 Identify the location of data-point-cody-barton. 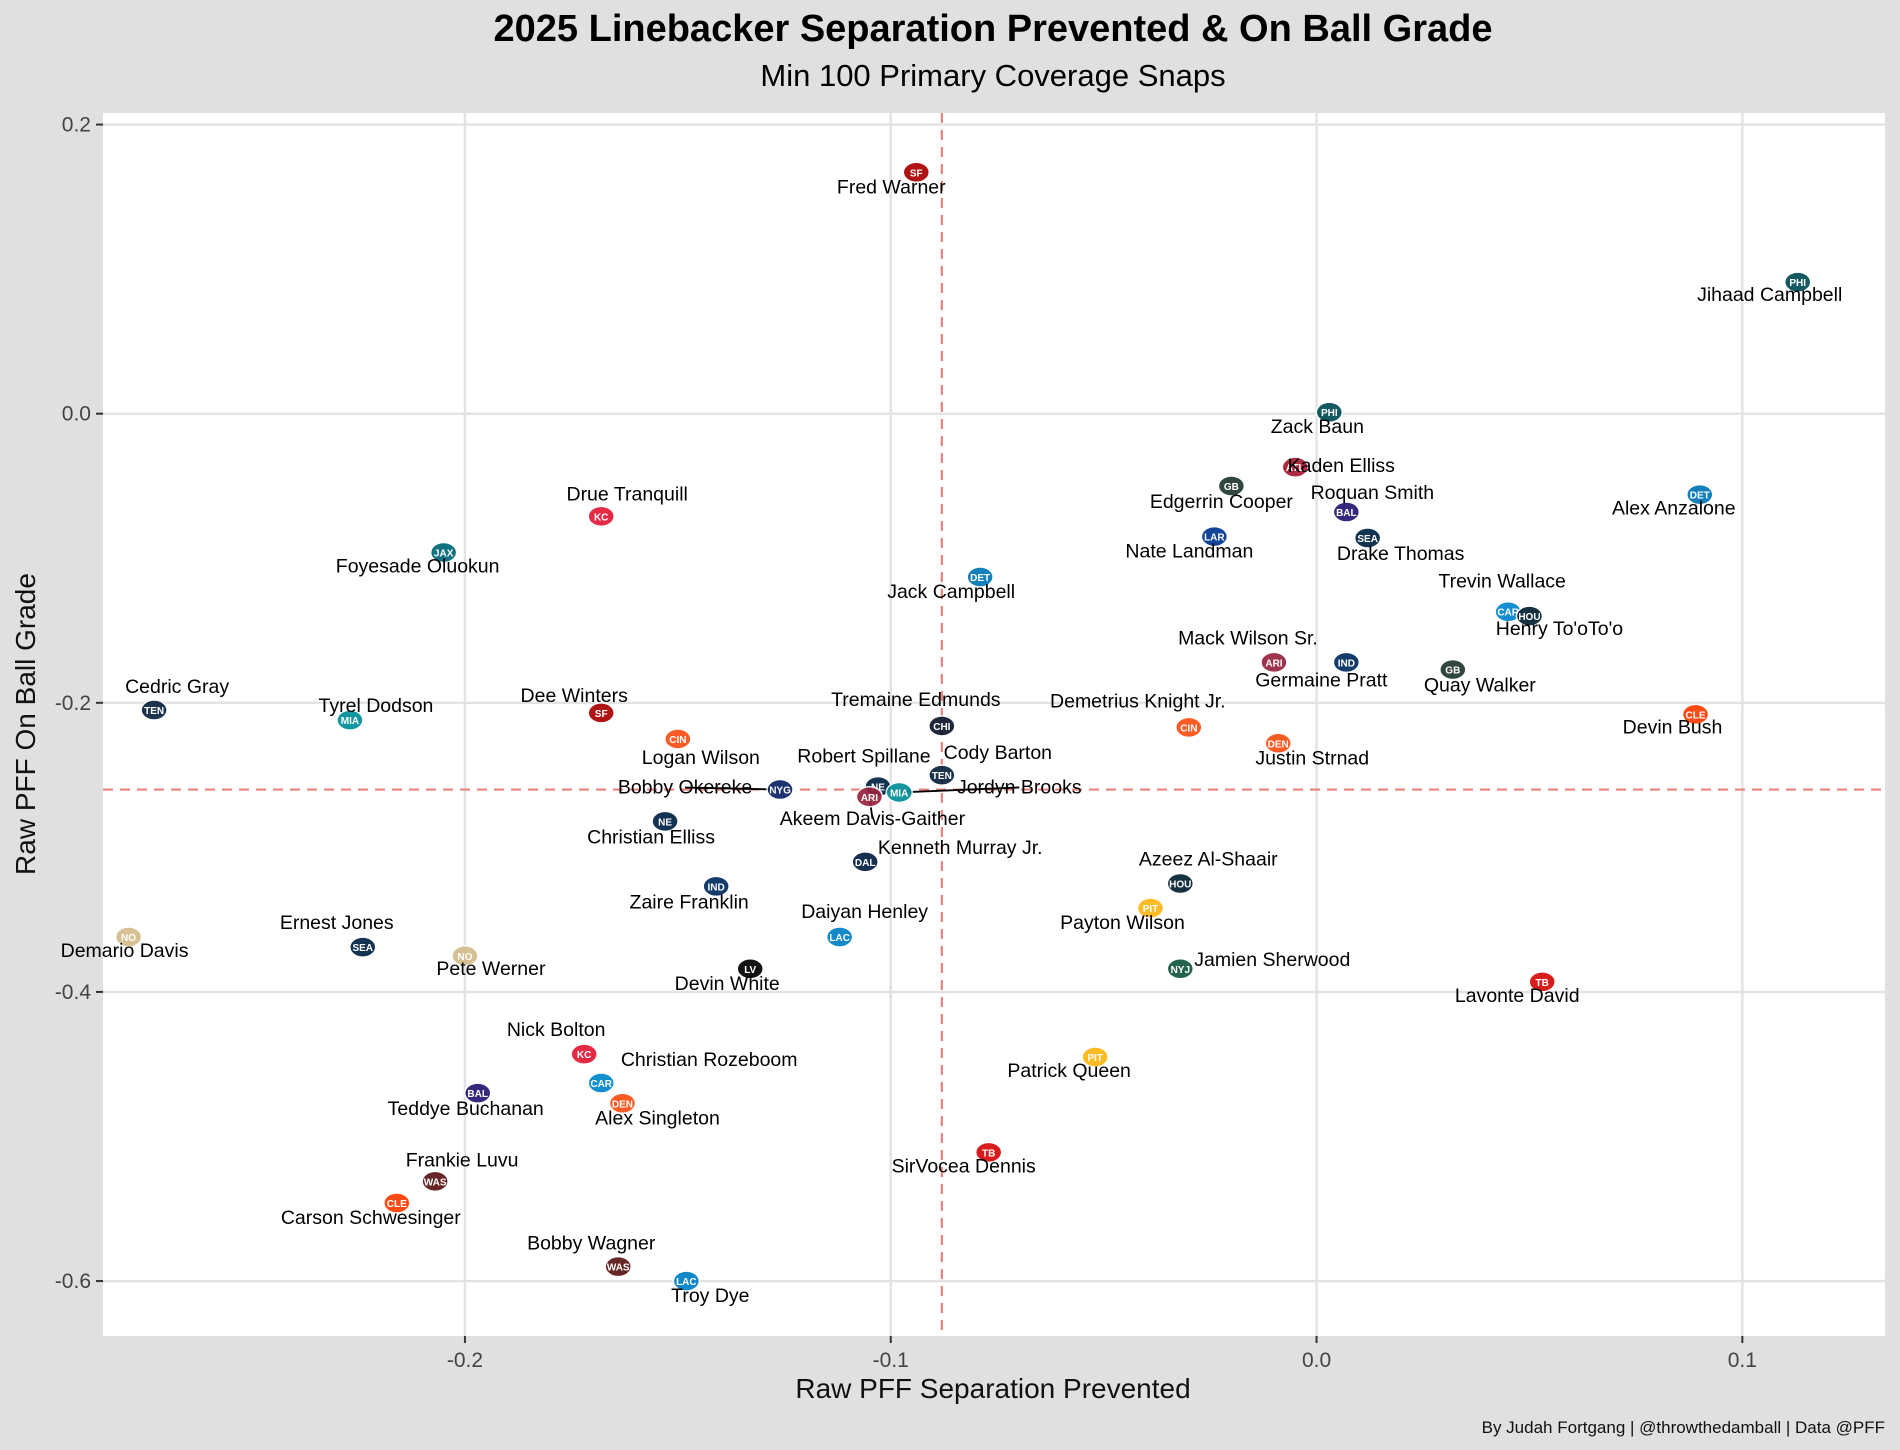
(942, 775).